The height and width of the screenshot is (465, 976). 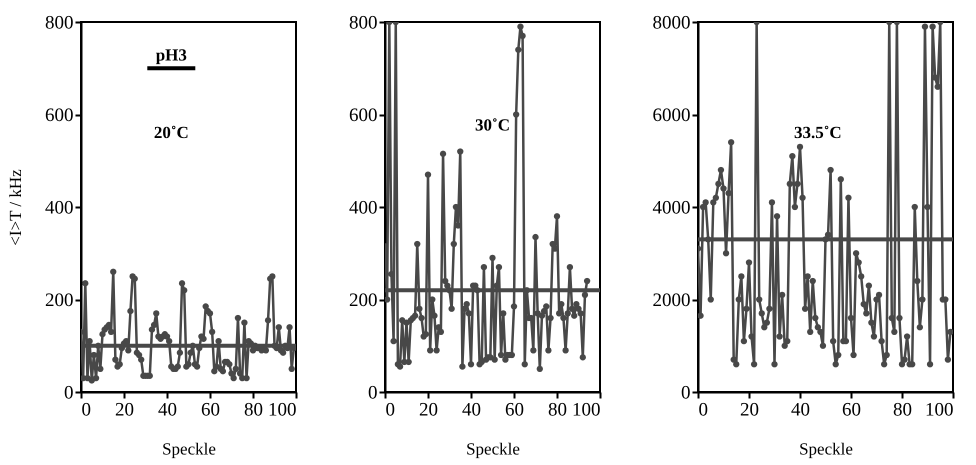 I want to click on annotation: 33.5˚C, so click(x=818, y=132).